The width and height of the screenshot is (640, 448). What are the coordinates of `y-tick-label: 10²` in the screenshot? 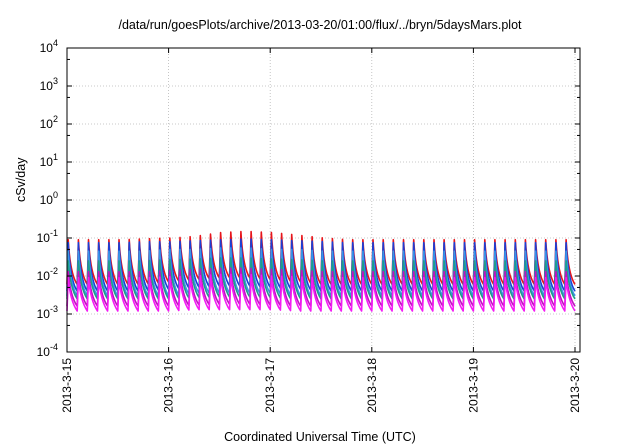 It's located at (49, 122).